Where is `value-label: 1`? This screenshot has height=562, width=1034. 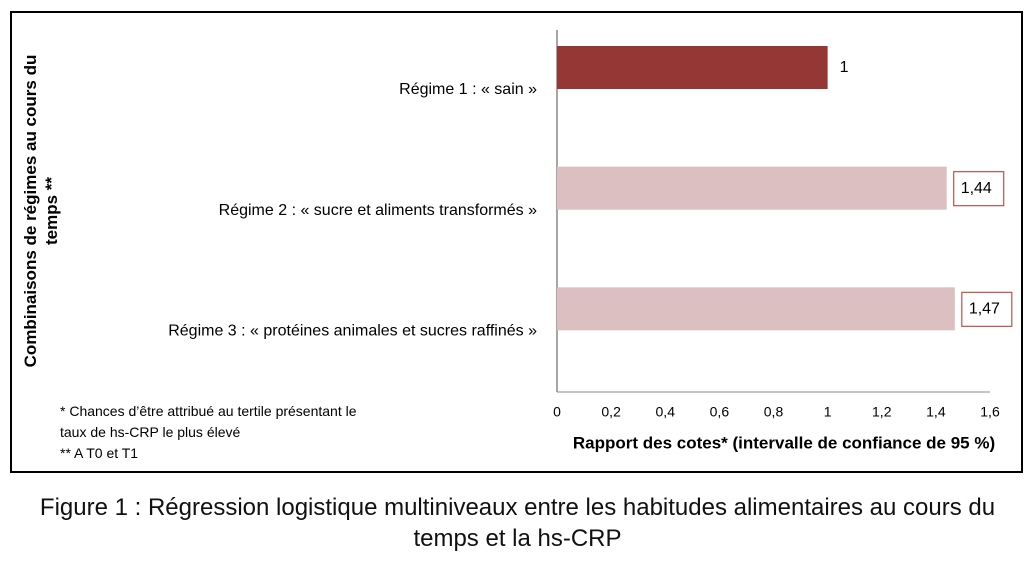 value-label: 1 is located at coordinates (844, 67).